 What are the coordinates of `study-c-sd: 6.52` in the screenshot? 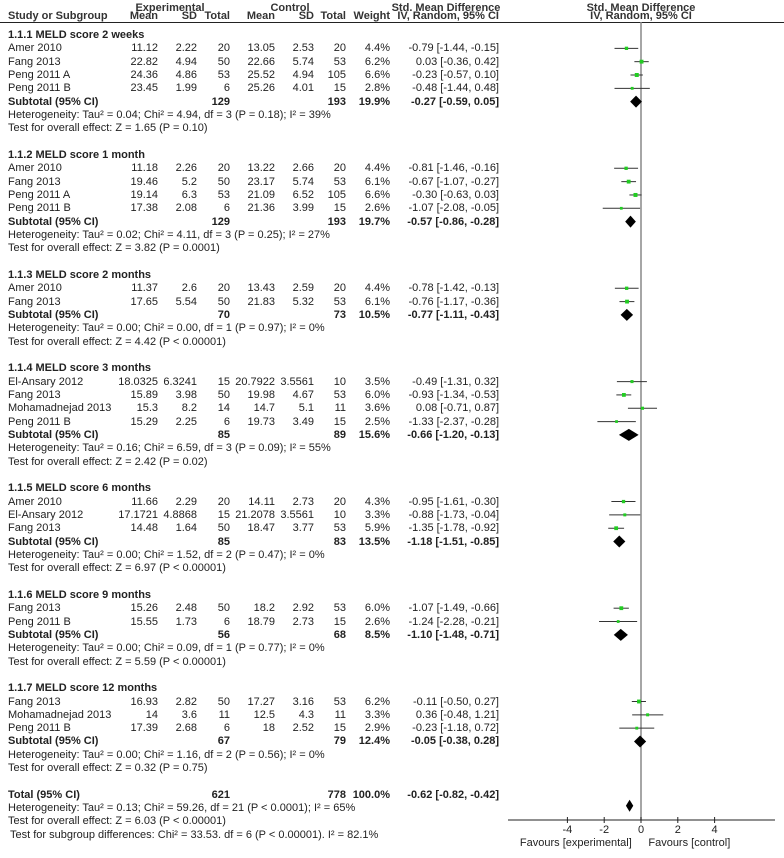 It's located at (303, 194).